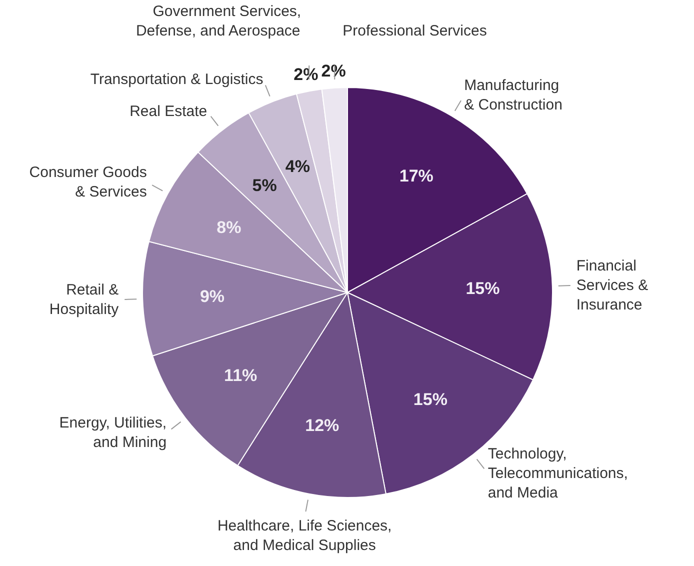 This screenshot has width=694, height=566. What do you see at coordinates (304, 535) in the screenshot?
I see `slice-label: Healthcare, Life Sciences, and Medical Supplies` at bounding box center [304, 535].